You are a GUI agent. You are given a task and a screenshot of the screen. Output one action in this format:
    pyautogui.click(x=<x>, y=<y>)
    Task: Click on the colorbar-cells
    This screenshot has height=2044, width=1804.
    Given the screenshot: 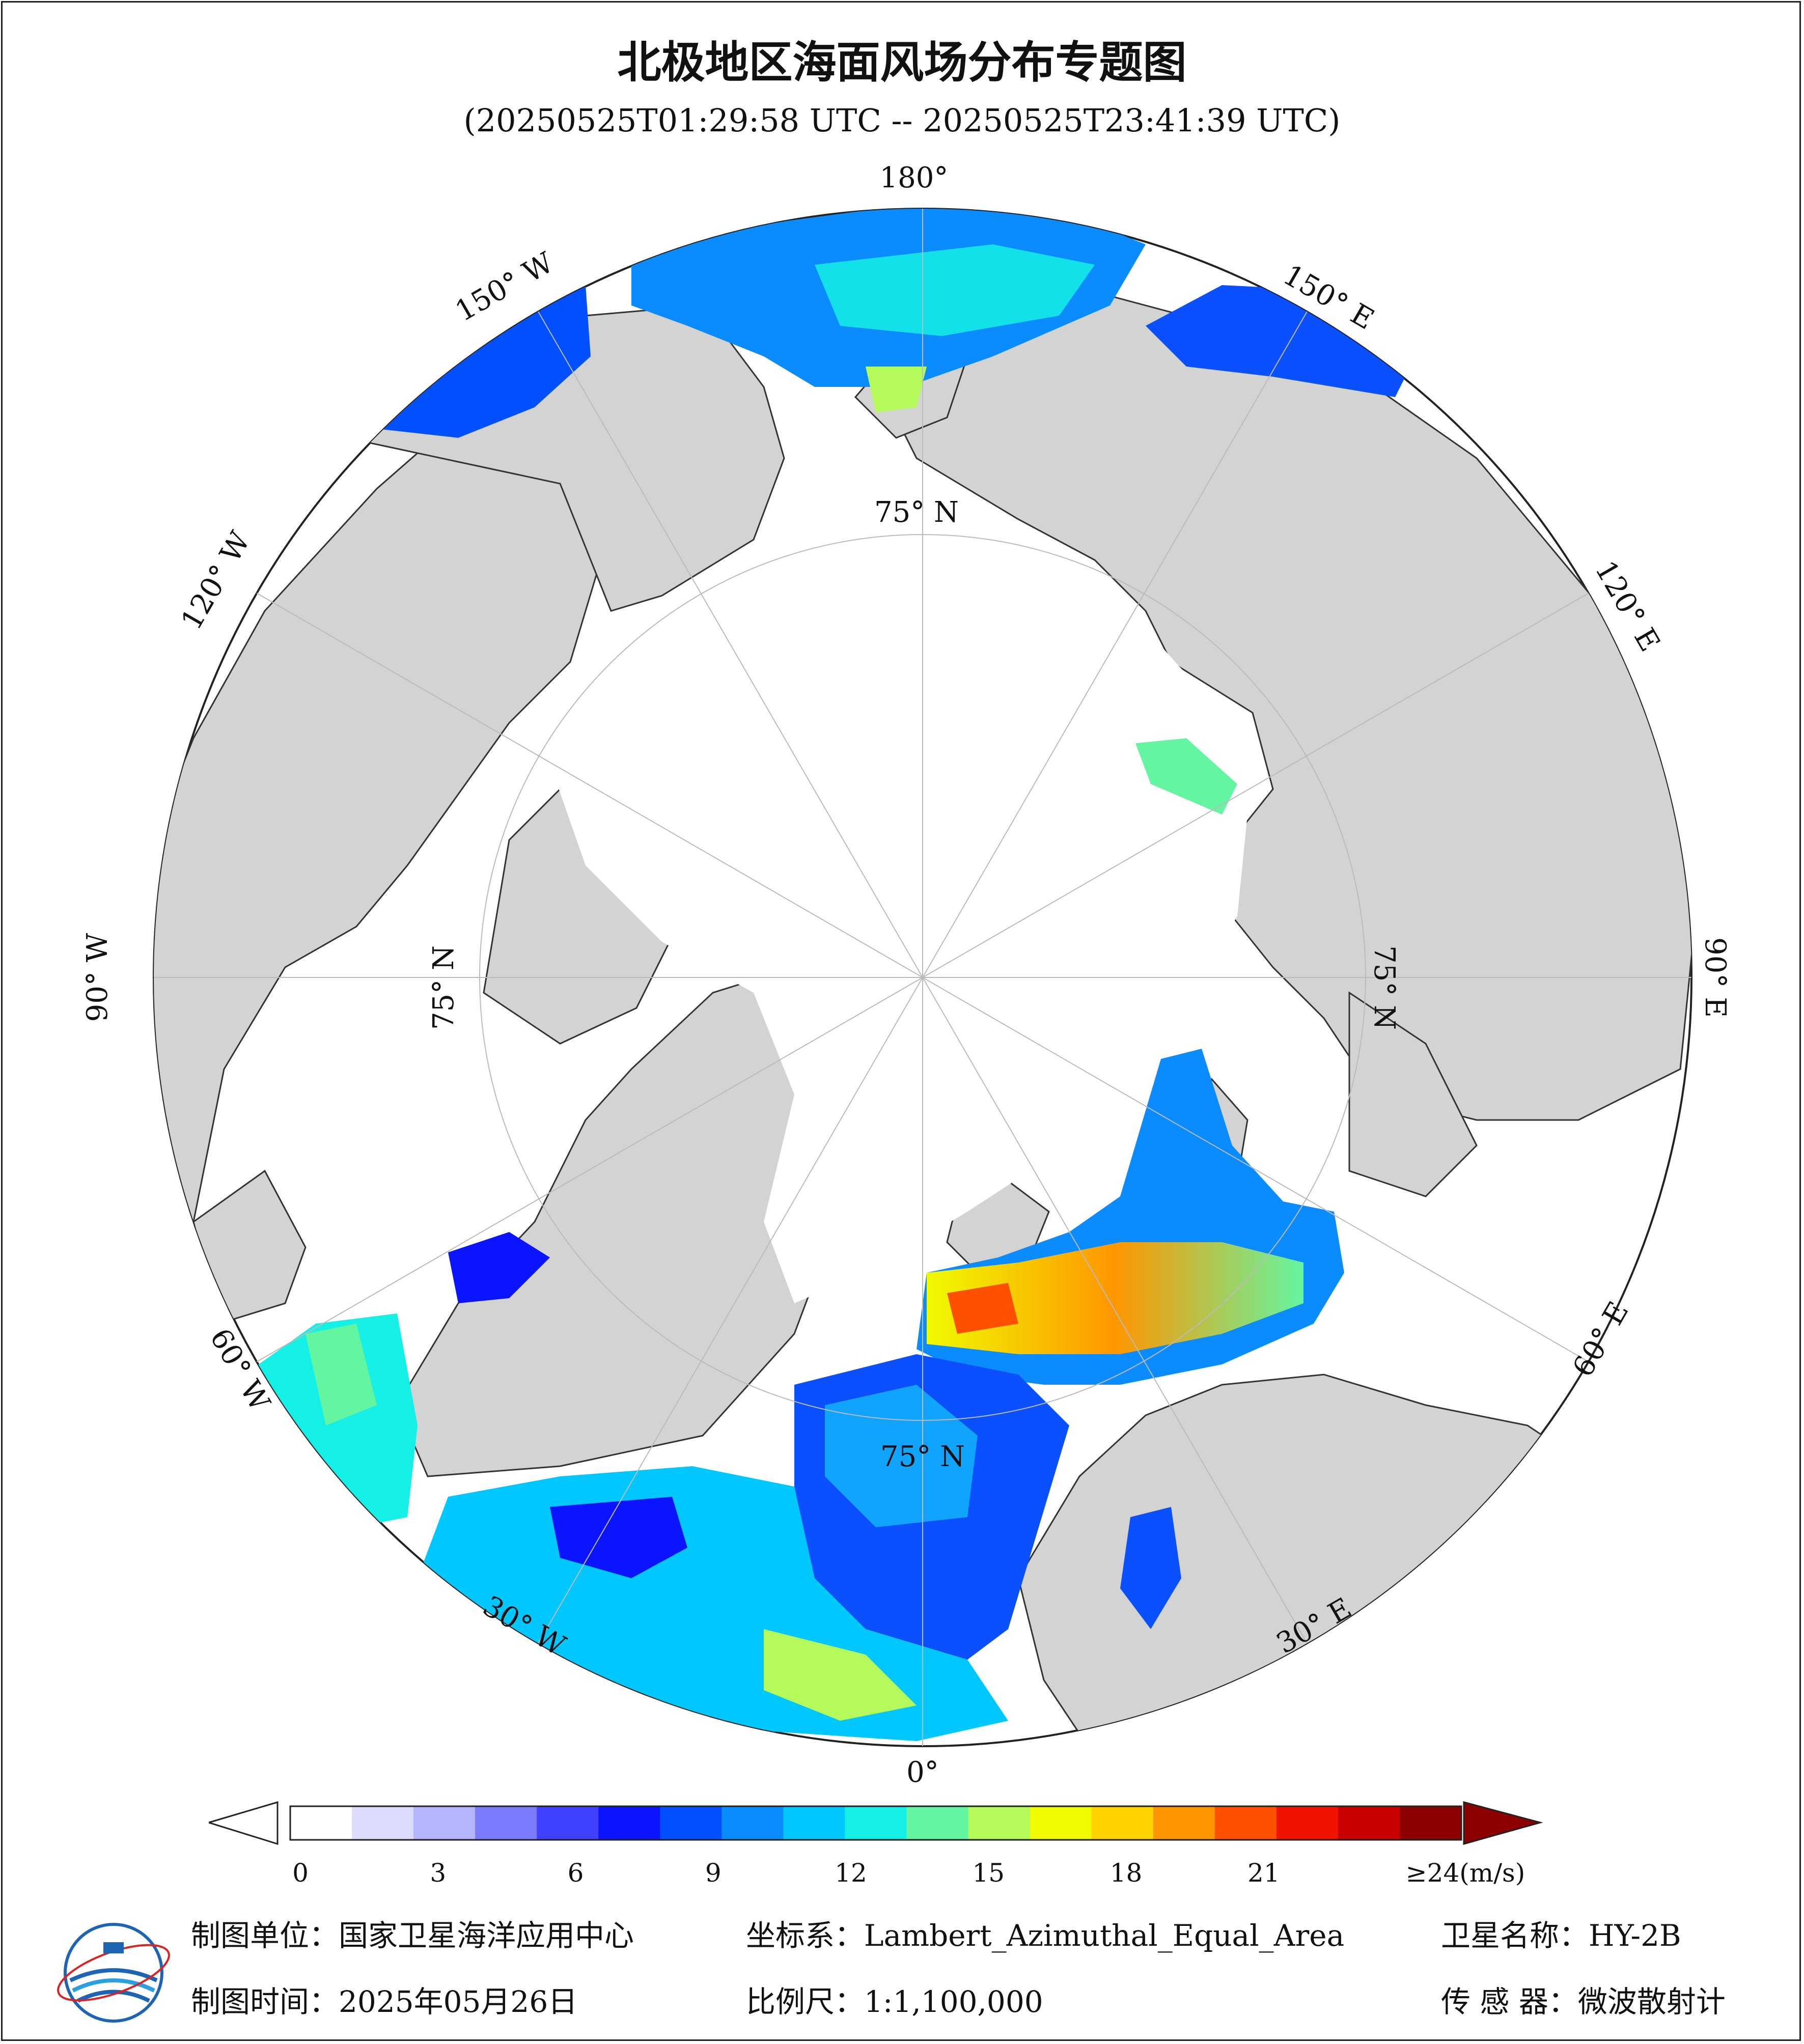 What is the action you would take?
    pyautogui.click(x=875, y=1823)
    